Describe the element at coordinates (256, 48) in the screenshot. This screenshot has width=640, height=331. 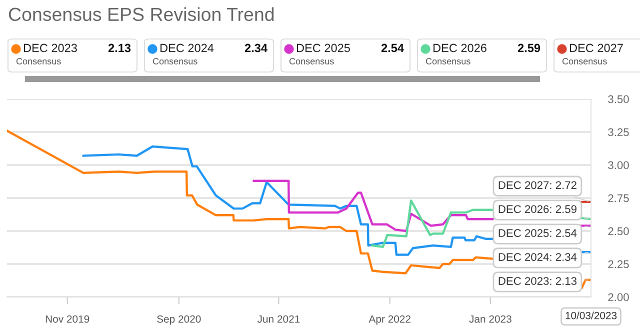
I see `text: 2.34` at that location.